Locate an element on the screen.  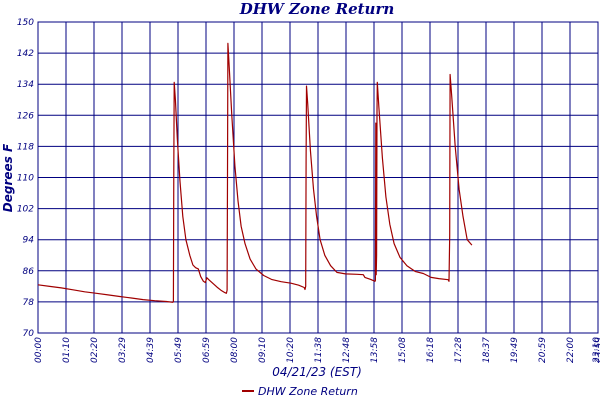
x-tick-label: 00:00 is located at coordinates (39, 350).